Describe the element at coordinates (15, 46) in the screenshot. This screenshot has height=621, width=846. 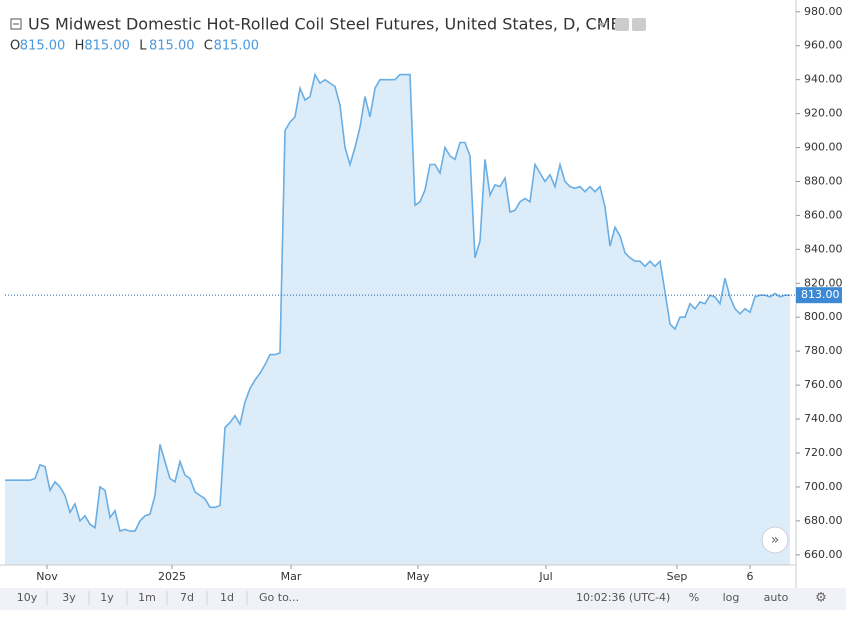
I see `ohlc-name: O` at that location.